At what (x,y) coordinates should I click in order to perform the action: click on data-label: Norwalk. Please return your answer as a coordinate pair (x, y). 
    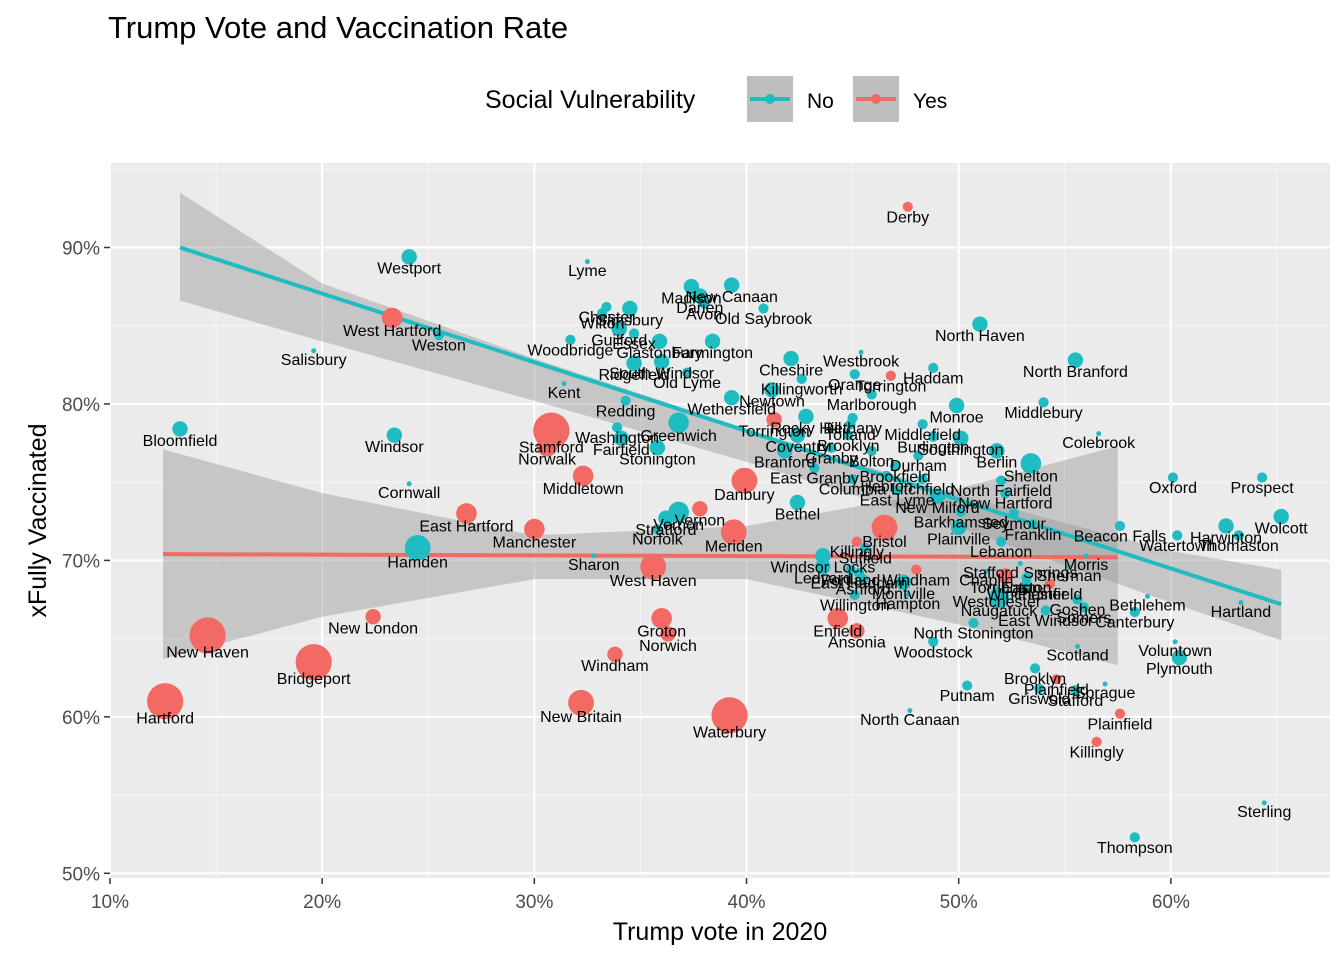
    Looking at the image, I should click on (547, 459).